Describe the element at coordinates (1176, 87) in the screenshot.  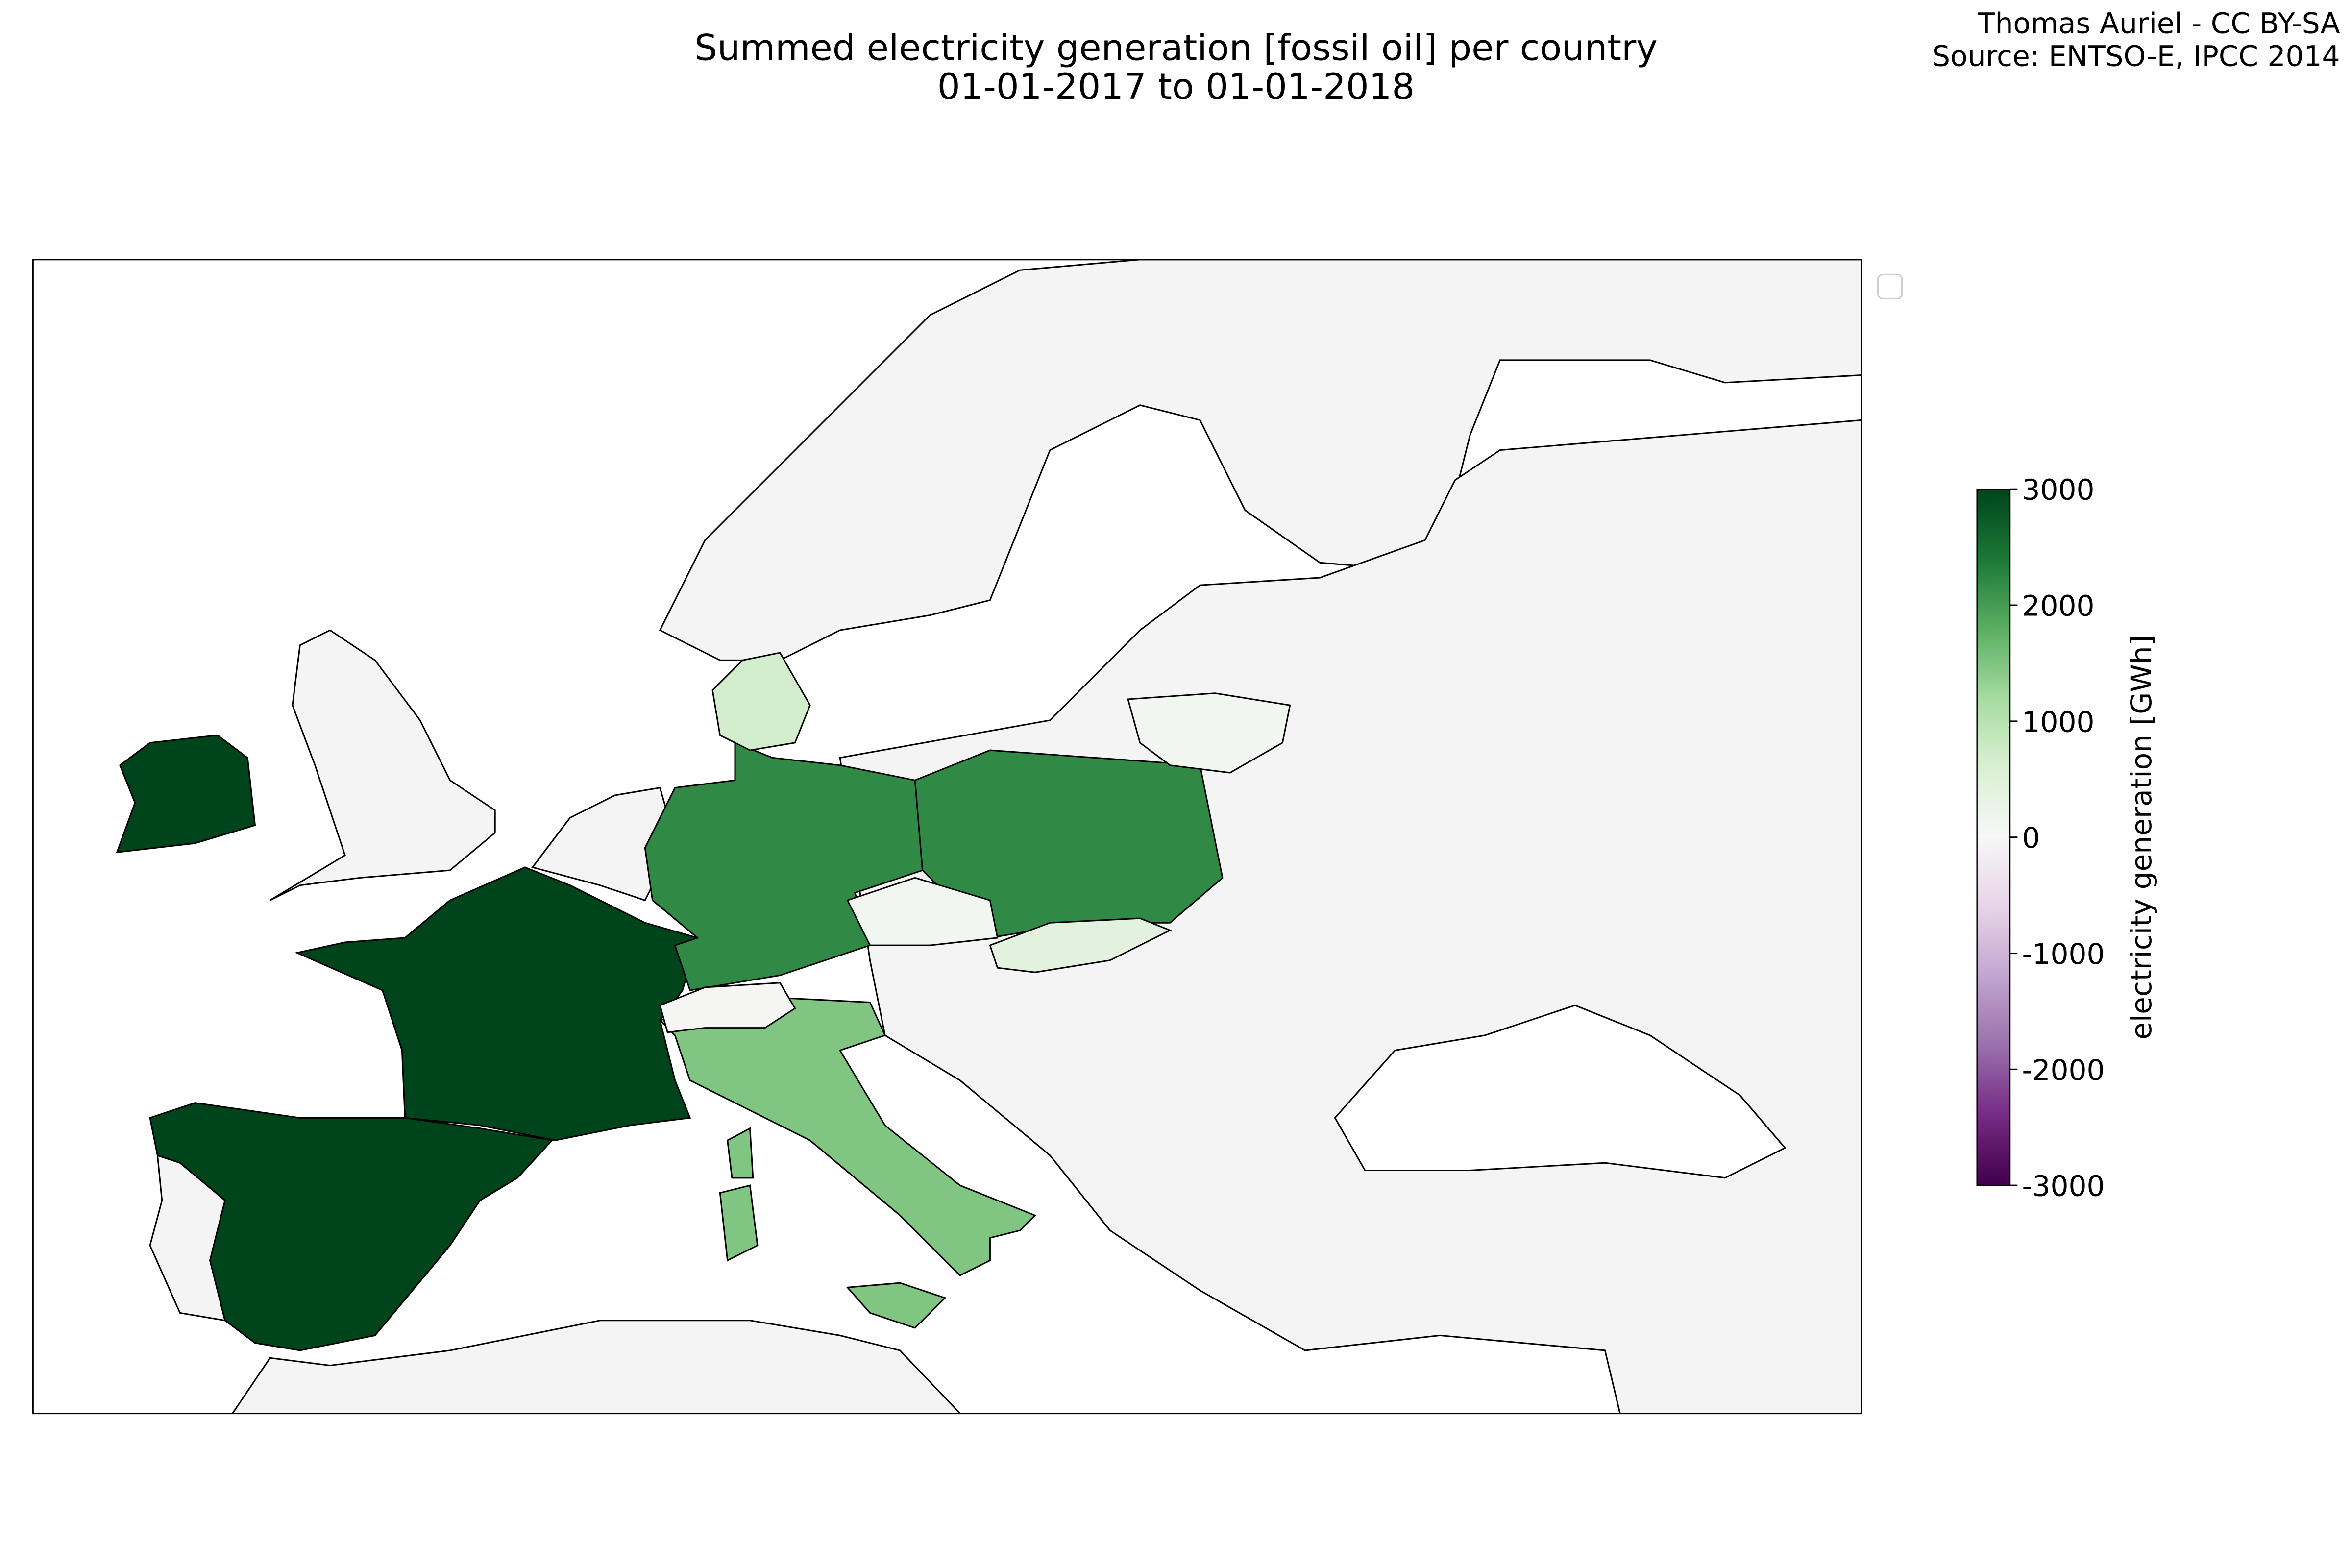
I see `subtitle: 01-01-2017 to 01-01-2018` at that location.